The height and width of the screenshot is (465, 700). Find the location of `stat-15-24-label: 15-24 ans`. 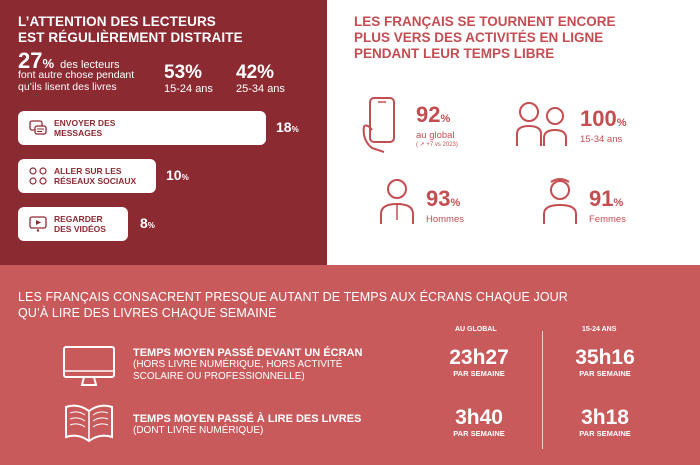

stat-15-24-label: 15-24 ans is located at coordinates (188, 89).